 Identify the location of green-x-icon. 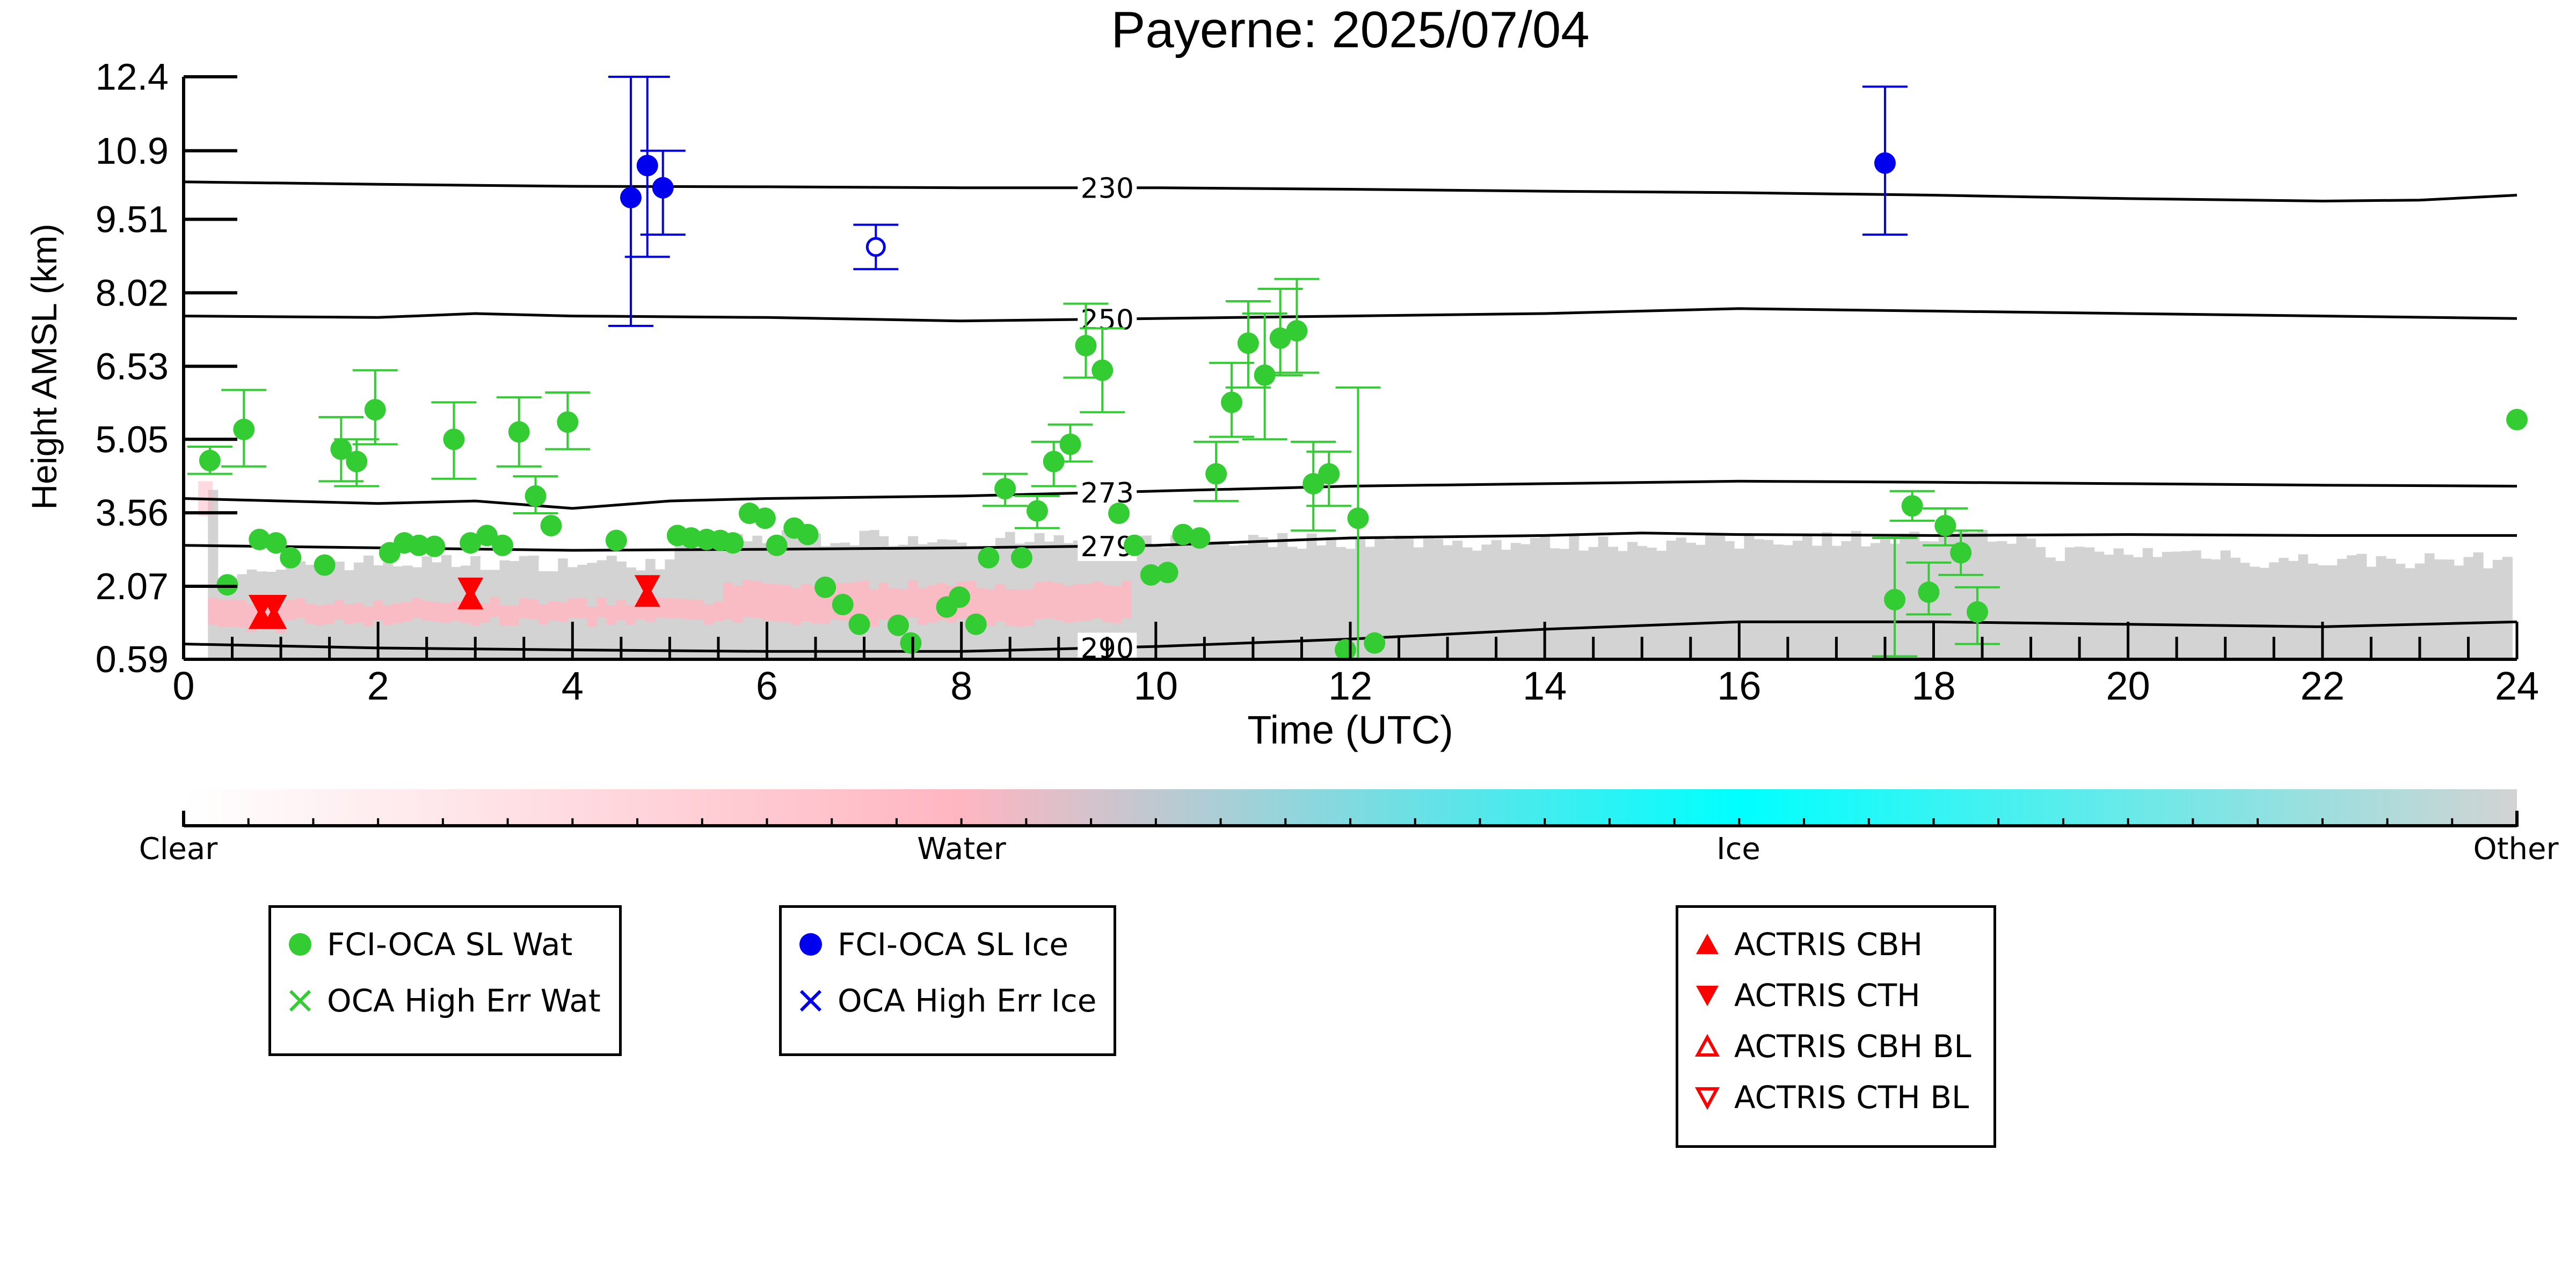
(300, 1000).